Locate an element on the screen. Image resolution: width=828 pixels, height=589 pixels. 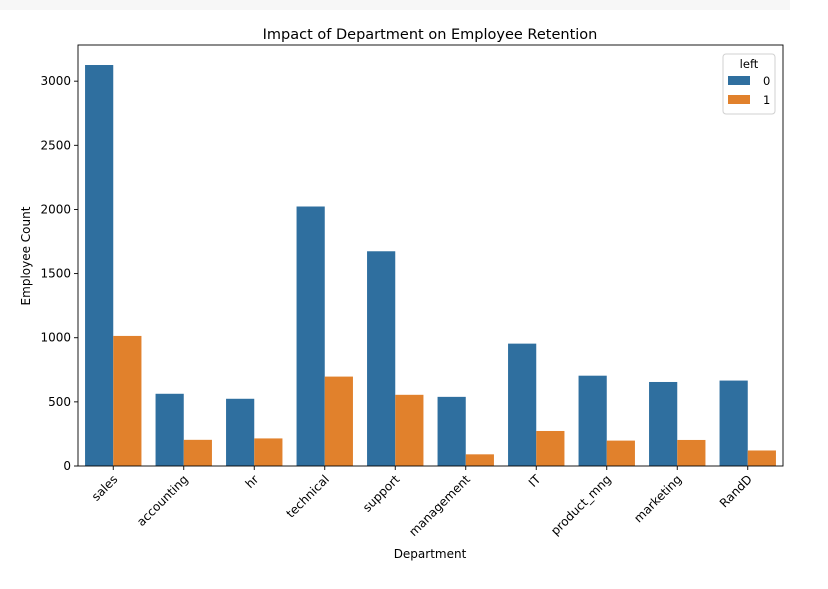
x-tick-label-hr: hr is located at coordinates (252, 481).